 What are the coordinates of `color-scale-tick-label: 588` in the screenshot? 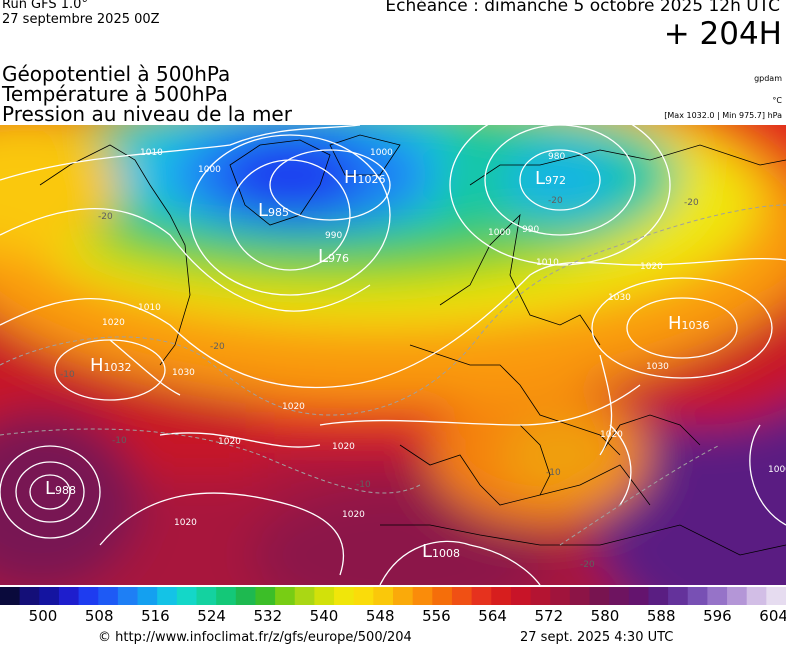 It's located at (661, 616).